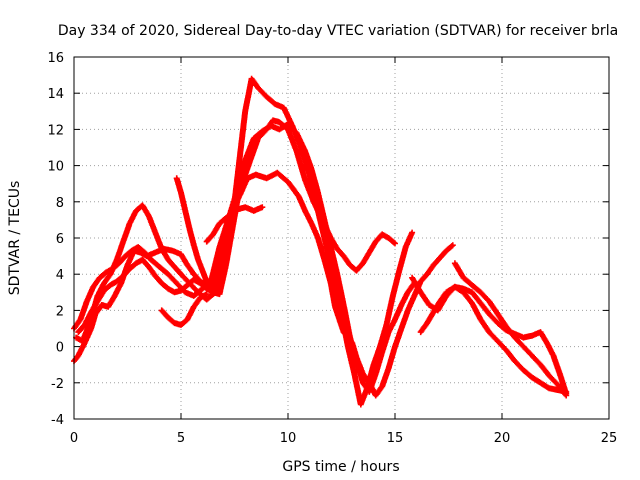  Describe the element at coordinates (15, 238) in the screenshot. I see `y-axis-label: SDTVAR / TECUs` at that location.